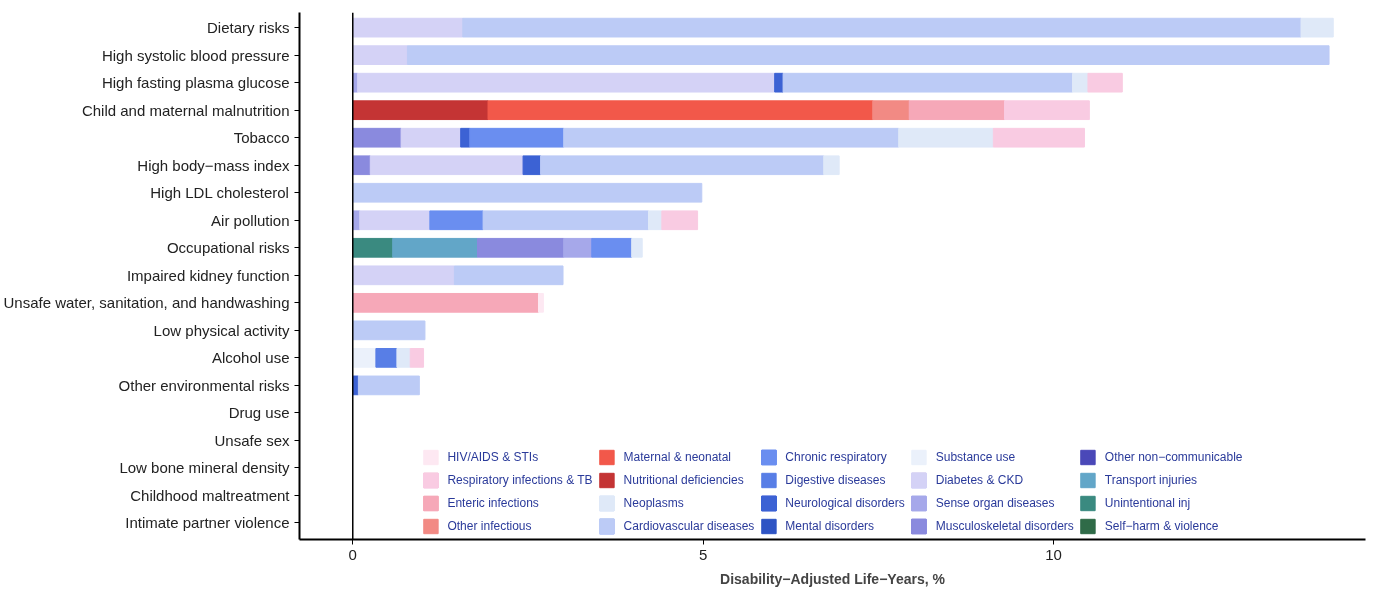 This screenshot has height=589, width=1381. Describe the element at coordinates (836, 457) in the screenshot. I see `legend-label: Chronic respiratory` at that location.